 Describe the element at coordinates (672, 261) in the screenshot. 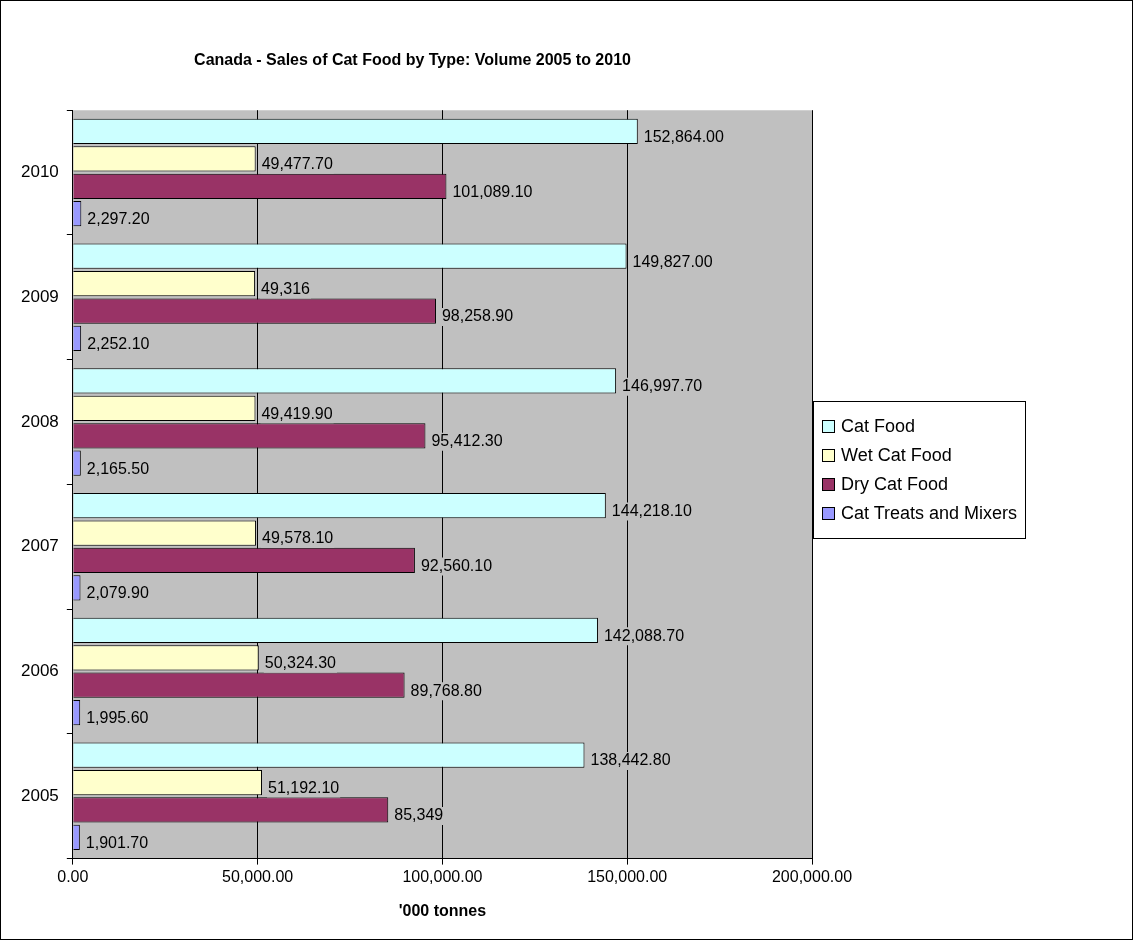

I see `data-label: 149,827.00` at that location.